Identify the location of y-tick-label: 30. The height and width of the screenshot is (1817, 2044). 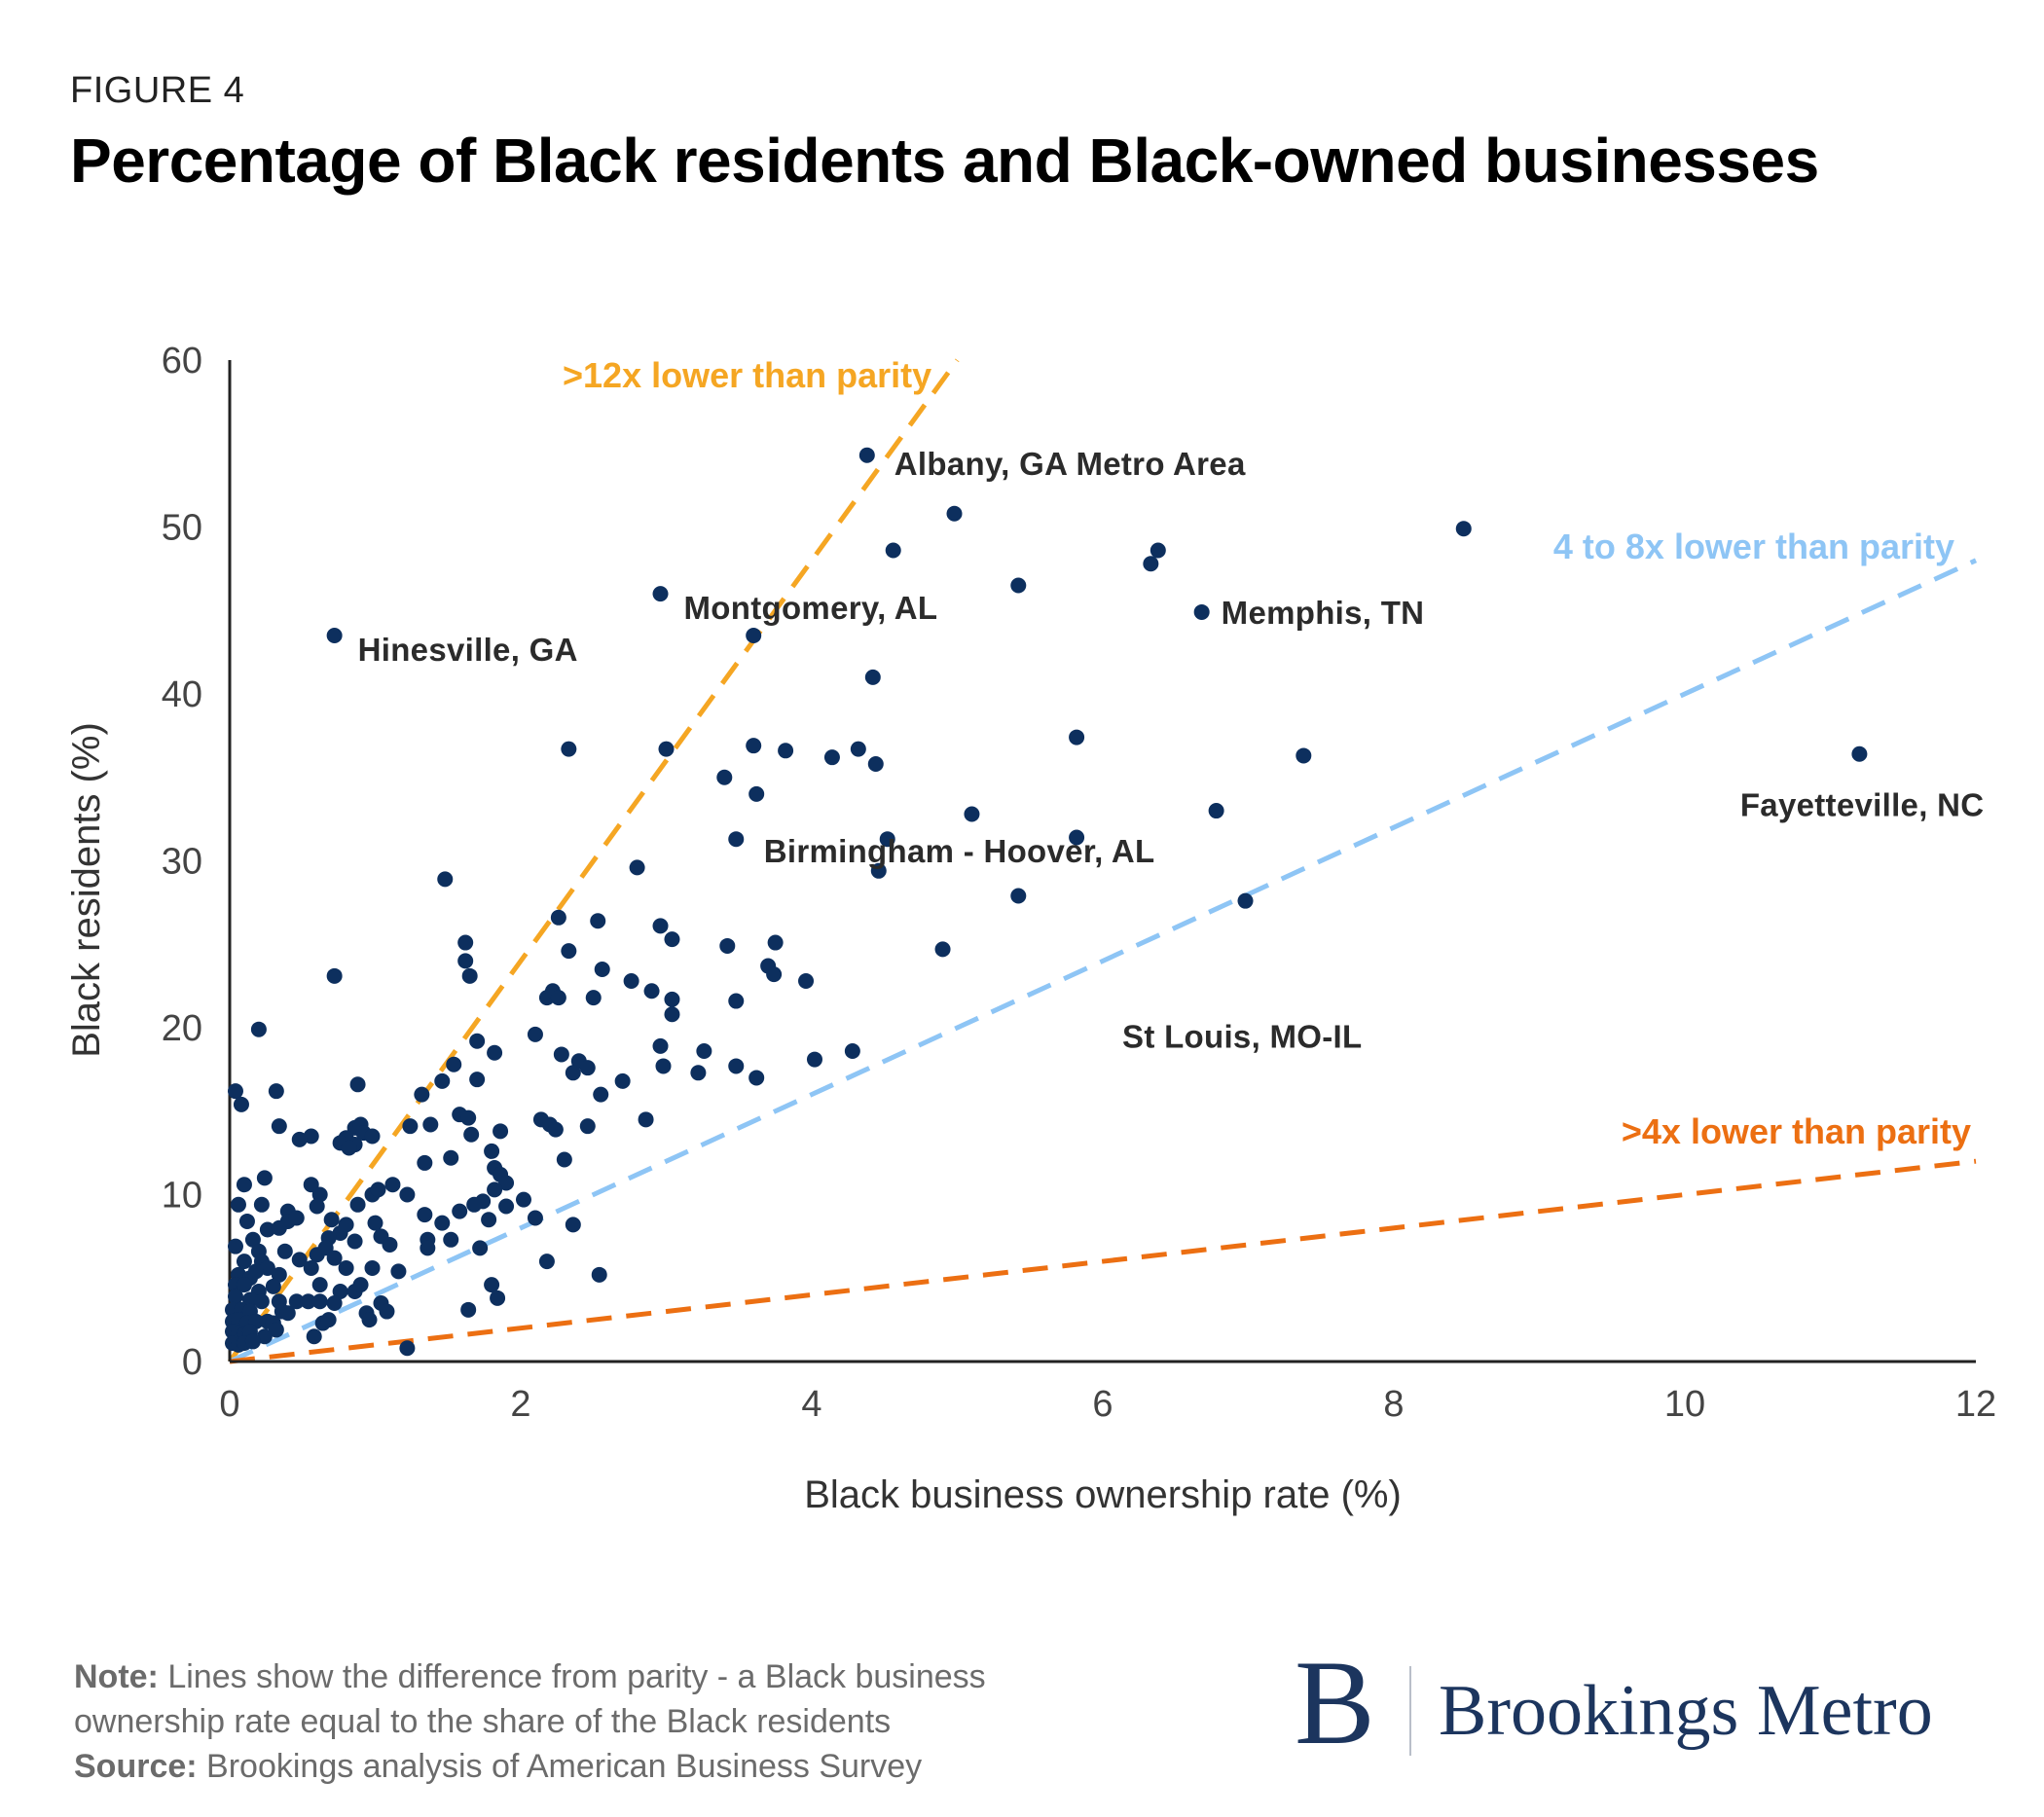
(182, 862).